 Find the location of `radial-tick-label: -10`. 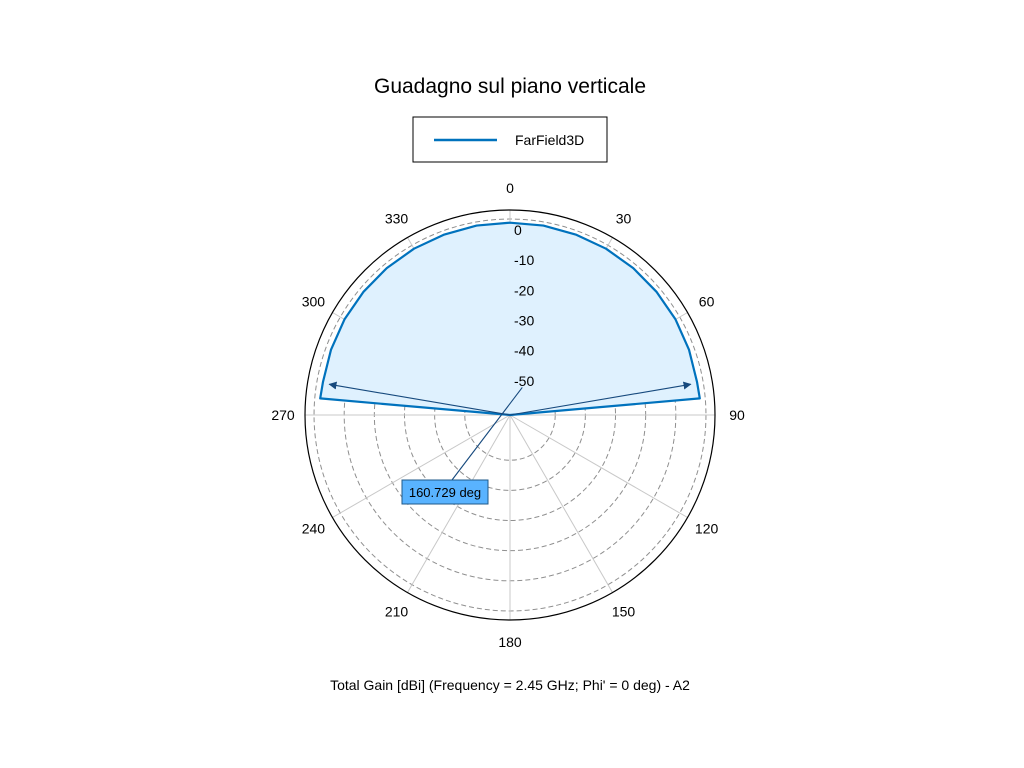

radial-tick-label: -10 is located at coordinates (524, 260).